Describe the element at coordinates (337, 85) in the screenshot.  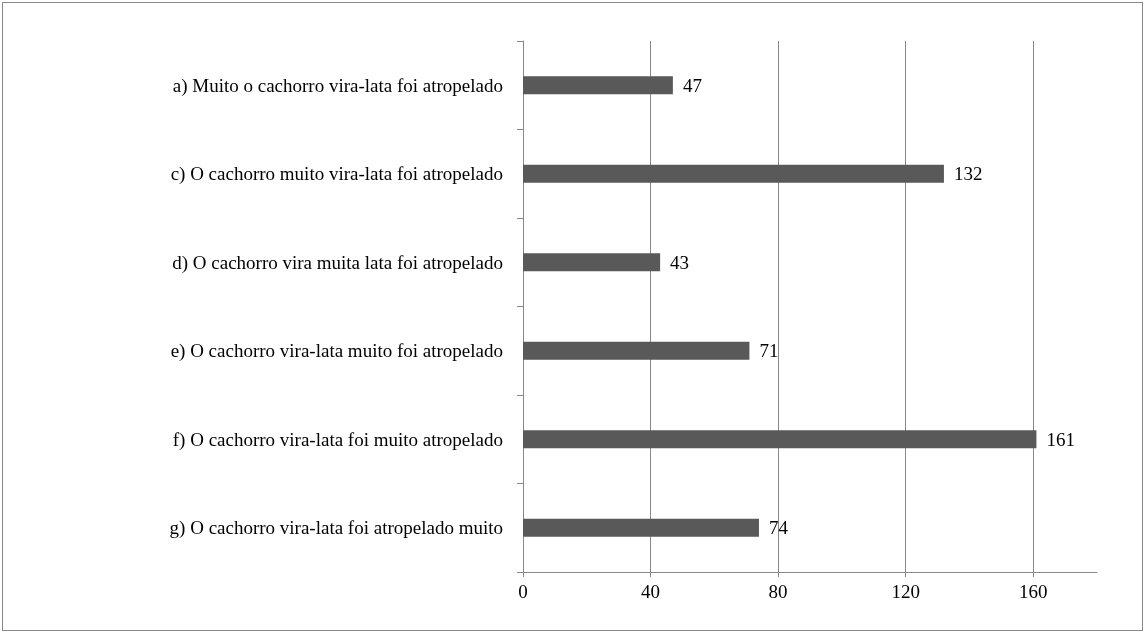
I see `y-tick-label: a) Muito o cachorro vira-lata foi atropelado` at that location.